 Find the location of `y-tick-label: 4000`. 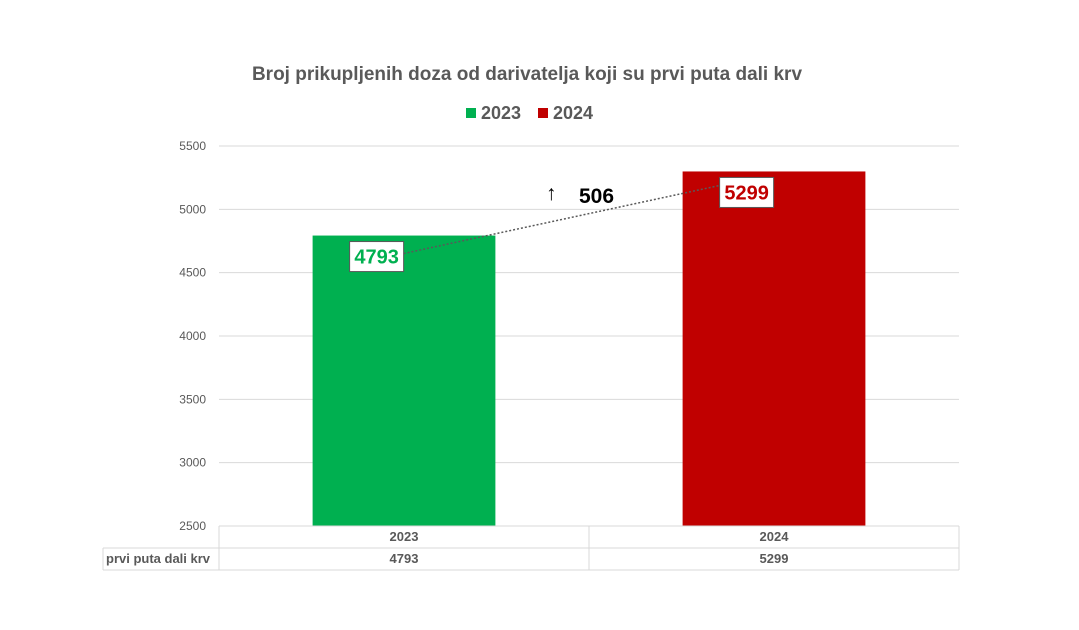

y-tick-label: 4000 is located at coordinates (192, 336).